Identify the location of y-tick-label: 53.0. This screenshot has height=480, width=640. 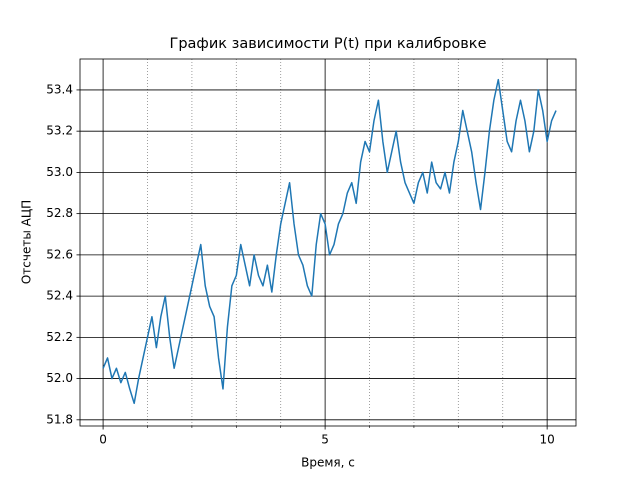
(59, 172).